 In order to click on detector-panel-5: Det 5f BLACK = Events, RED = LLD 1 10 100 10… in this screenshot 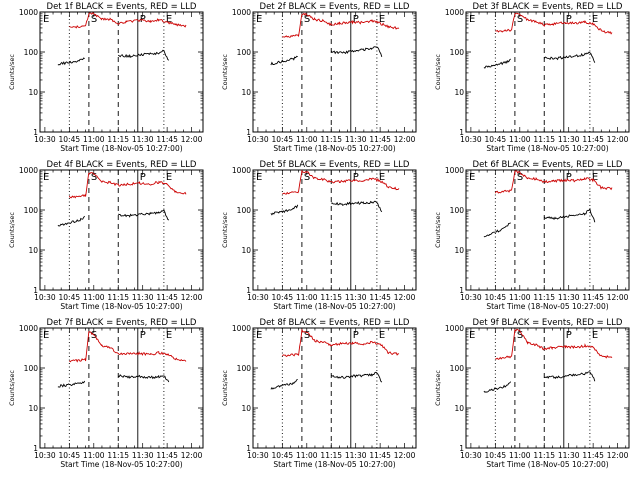, I will do `click(319, 235)`.